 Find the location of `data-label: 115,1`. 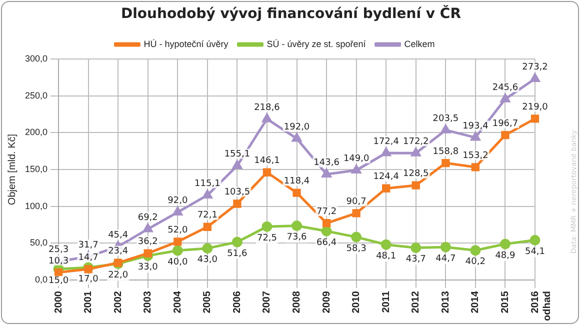

data-label: 115,1 is located at coordinates (207, 184).